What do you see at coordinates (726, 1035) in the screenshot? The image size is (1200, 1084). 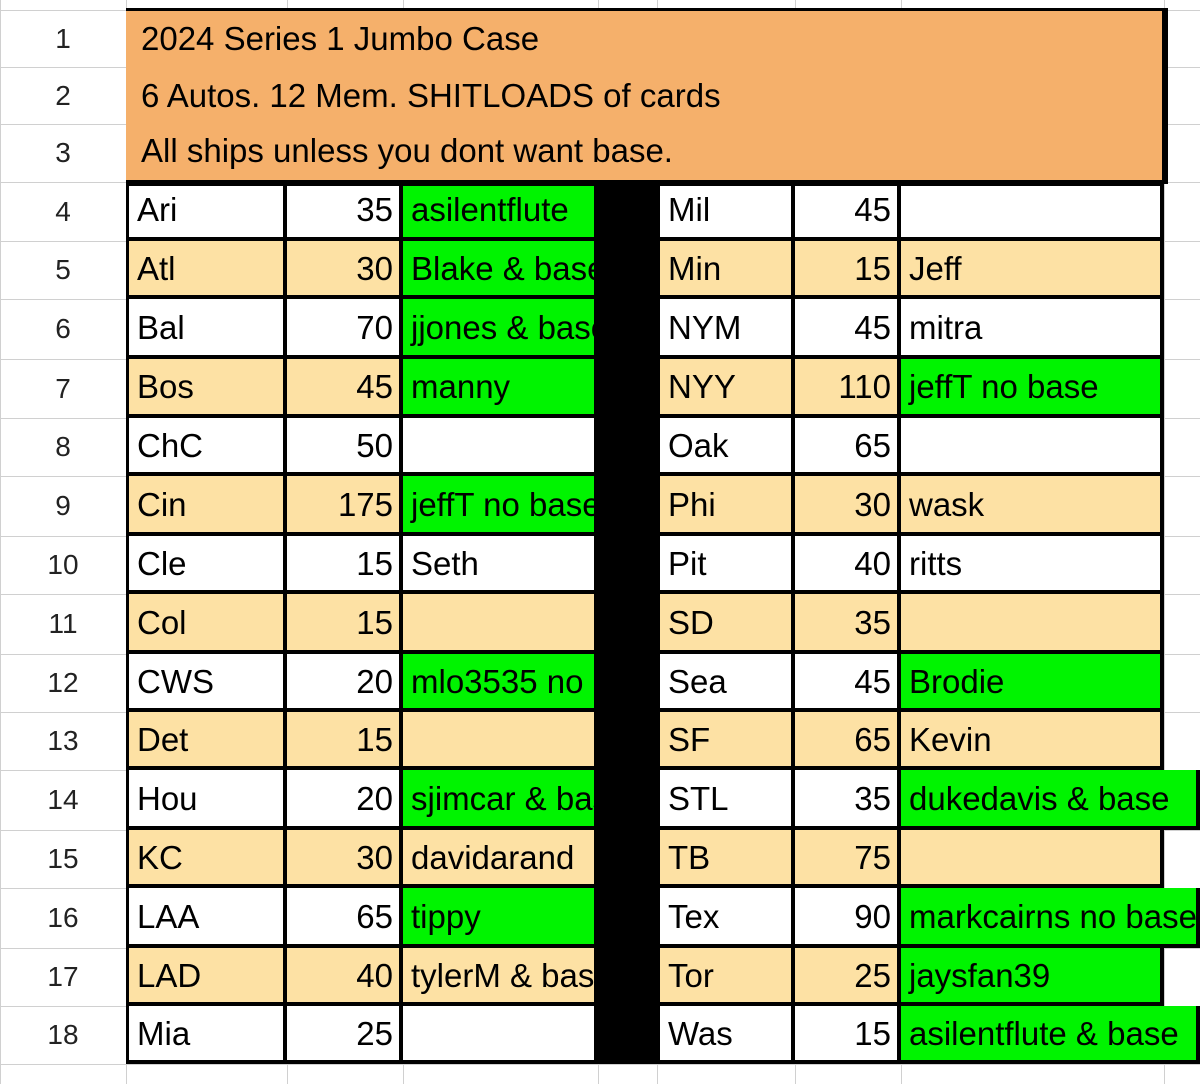 I see `team-cell: Was` at bounding box center [726, 1035].